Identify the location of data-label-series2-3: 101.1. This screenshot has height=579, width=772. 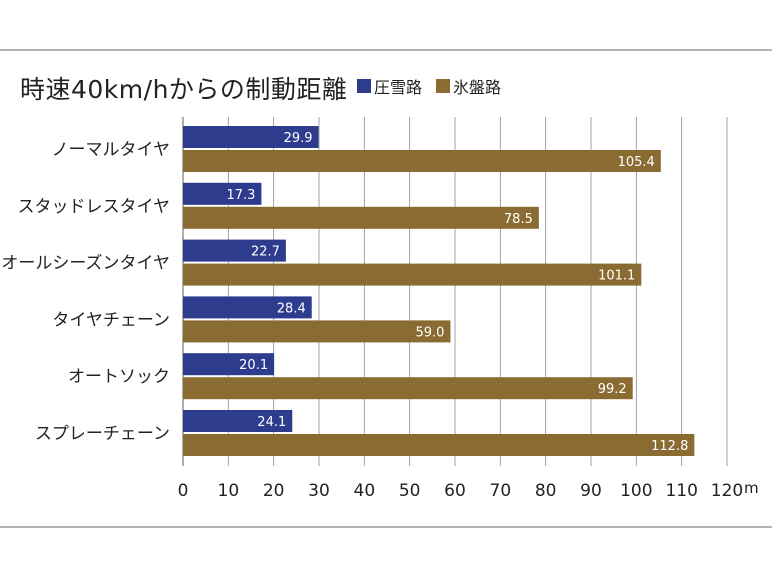
(616, 276).